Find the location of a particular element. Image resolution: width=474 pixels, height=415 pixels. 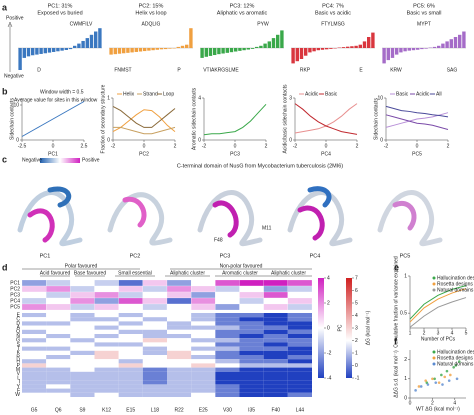

structure-label: PC3 is located at coordinates (225, 256).